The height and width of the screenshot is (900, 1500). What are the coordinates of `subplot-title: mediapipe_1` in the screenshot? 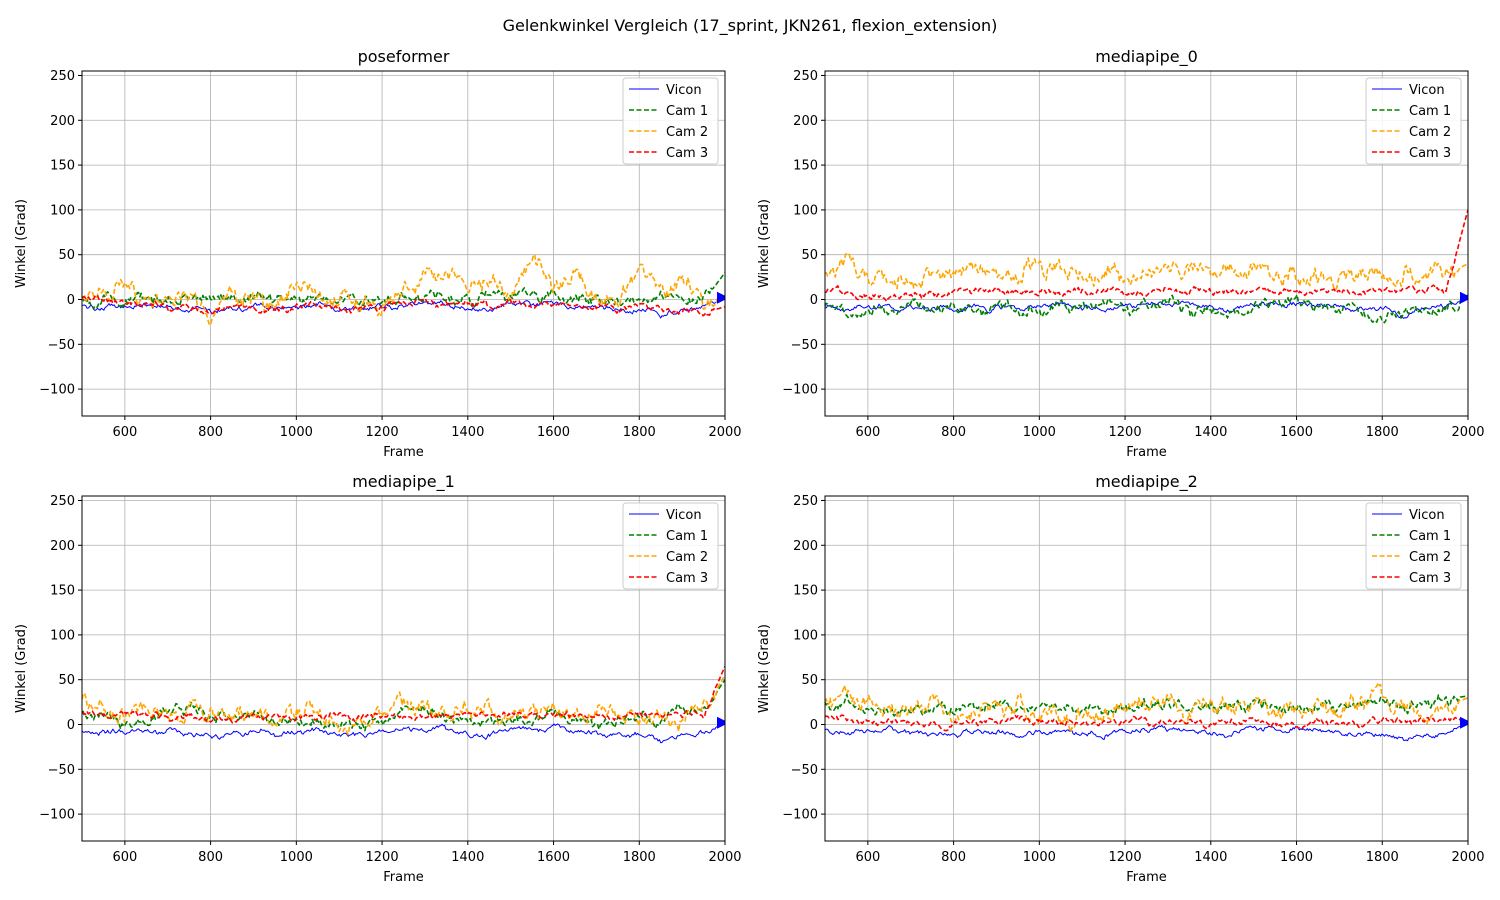 It's located at (403, 482).